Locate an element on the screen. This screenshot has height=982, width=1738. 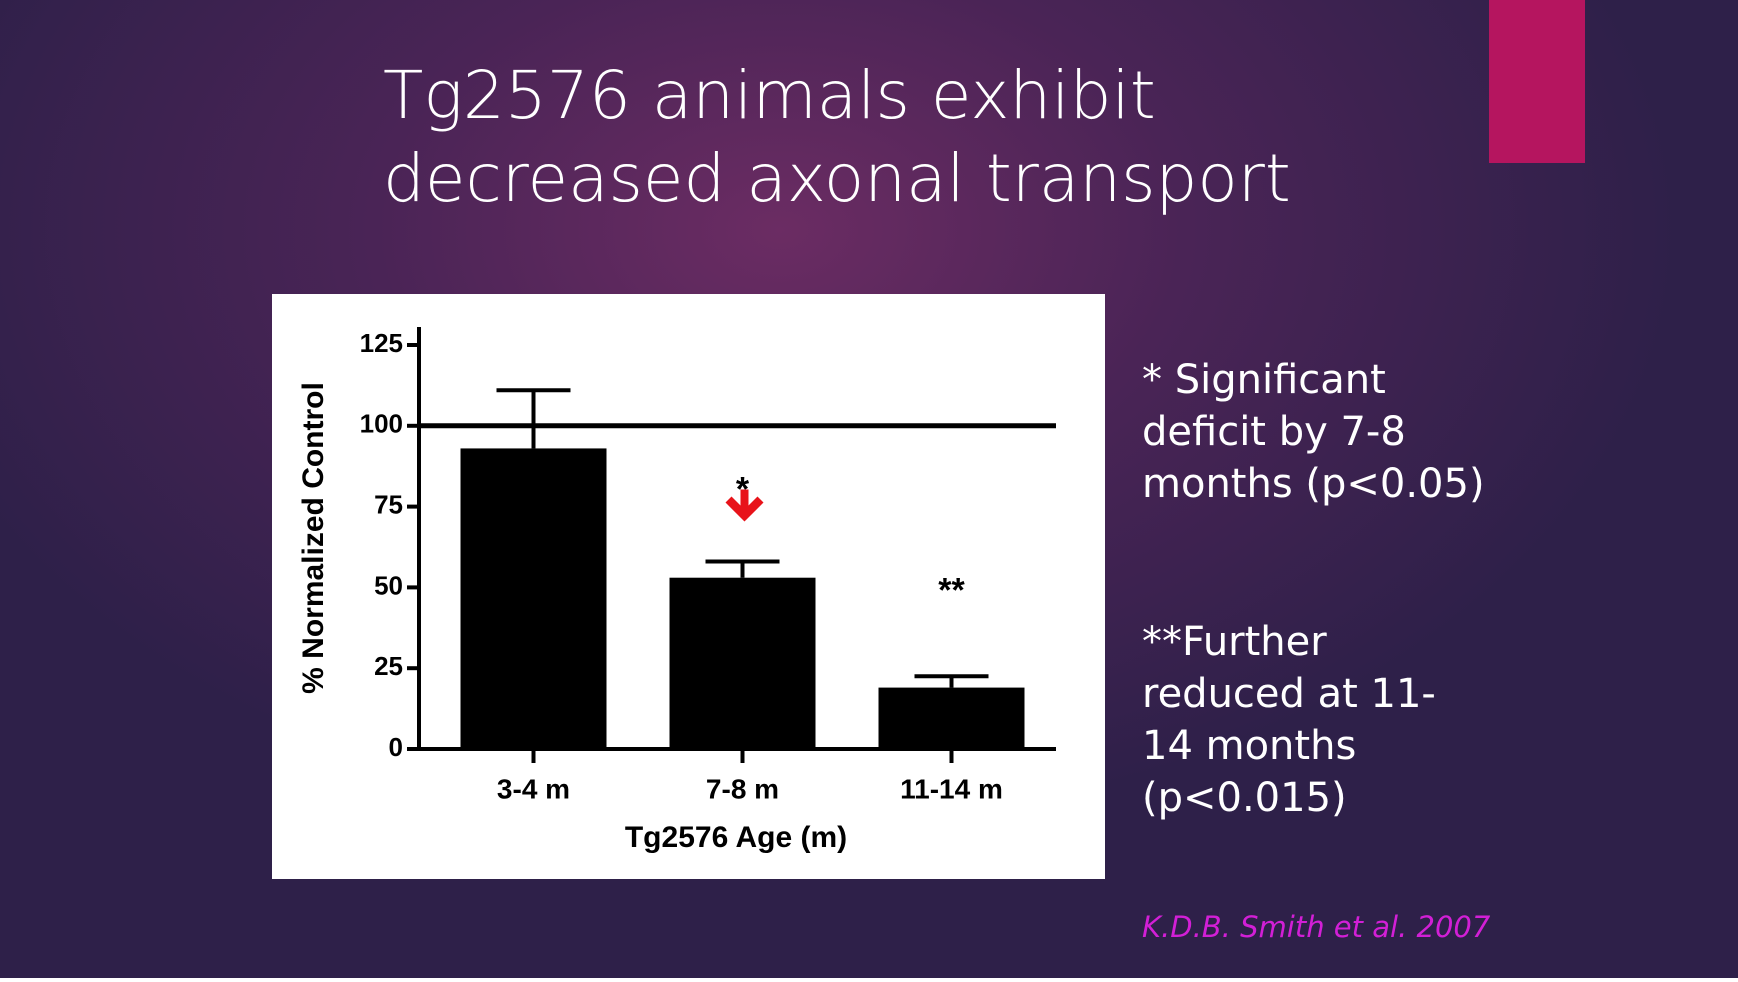
citation: K.D.B. Smith et al. 2007 is located at coordinates (1316, 927).